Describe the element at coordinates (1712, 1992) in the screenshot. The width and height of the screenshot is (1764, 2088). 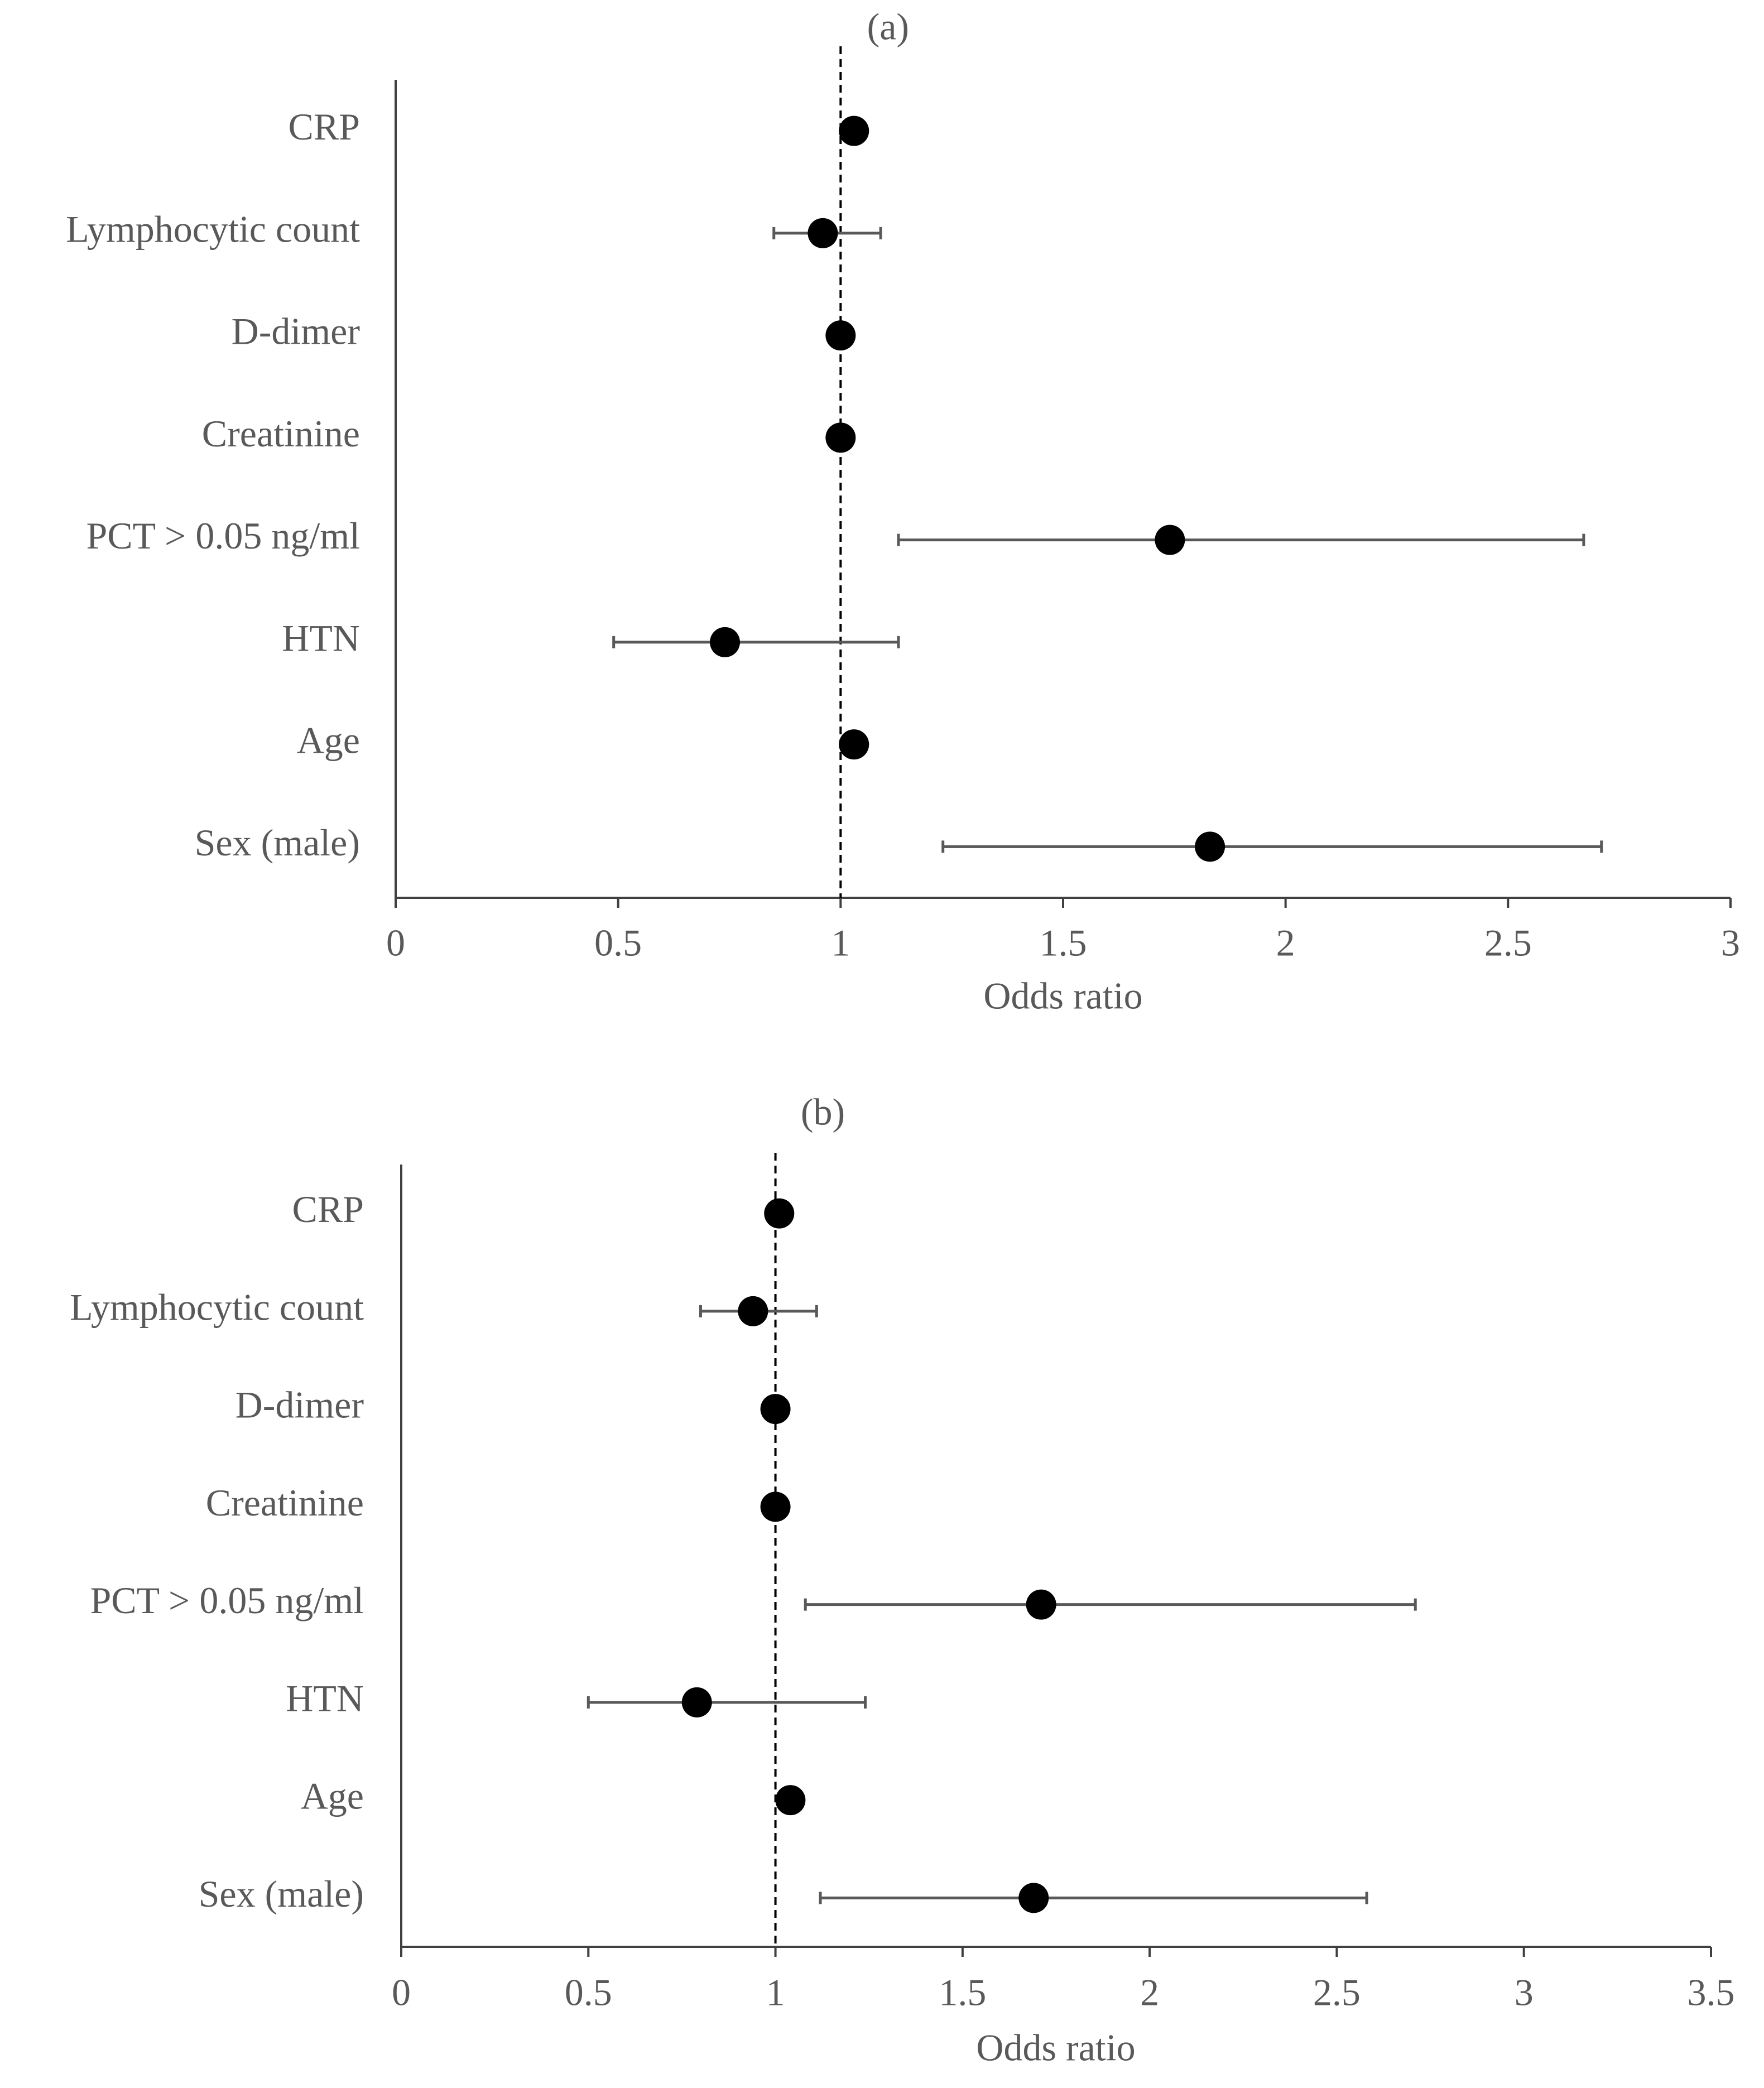
I see `x-tick-label: 3.5` at that location.